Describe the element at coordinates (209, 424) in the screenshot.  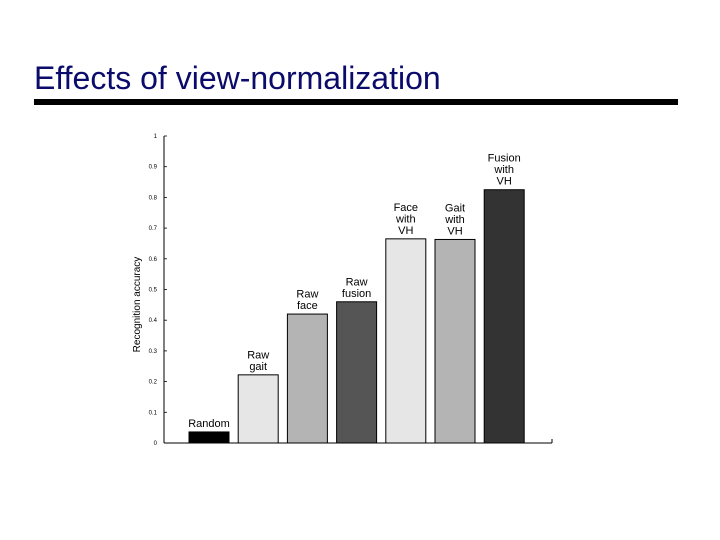
I see `bar-label: Random` at that location.